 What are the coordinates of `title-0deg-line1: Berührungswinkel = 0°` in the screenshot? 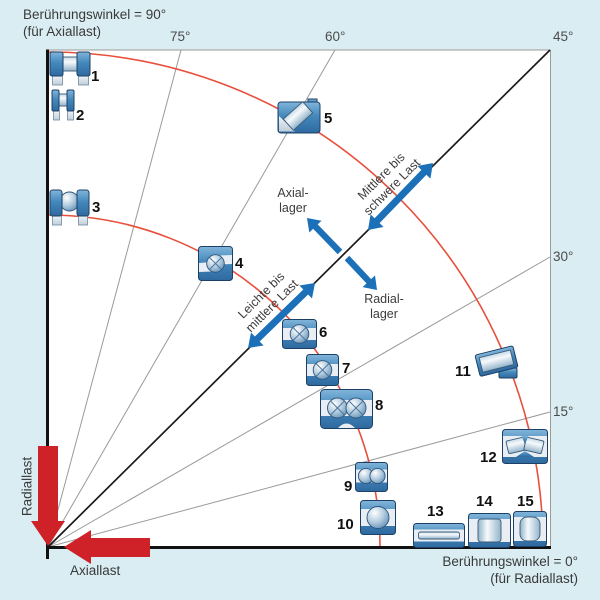 It's located at (510, 561).